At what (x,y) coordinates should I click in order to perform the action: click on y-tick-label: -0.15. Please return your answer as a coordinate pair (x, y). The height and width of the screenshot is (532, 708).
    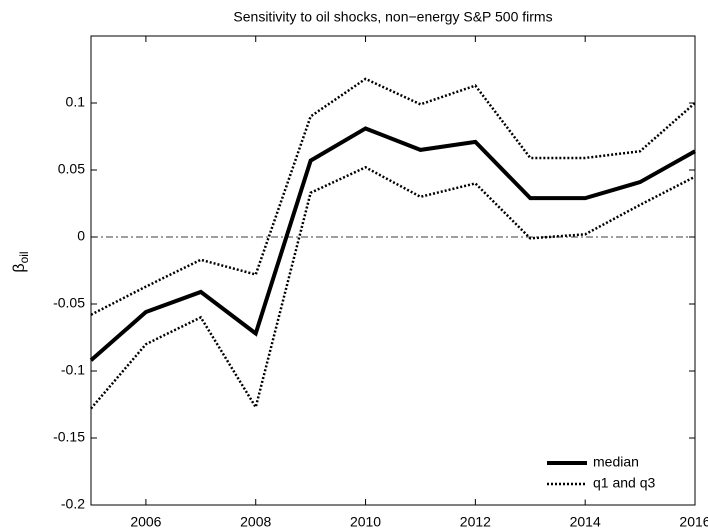
    Looking at the image, I should click on (69, 437).